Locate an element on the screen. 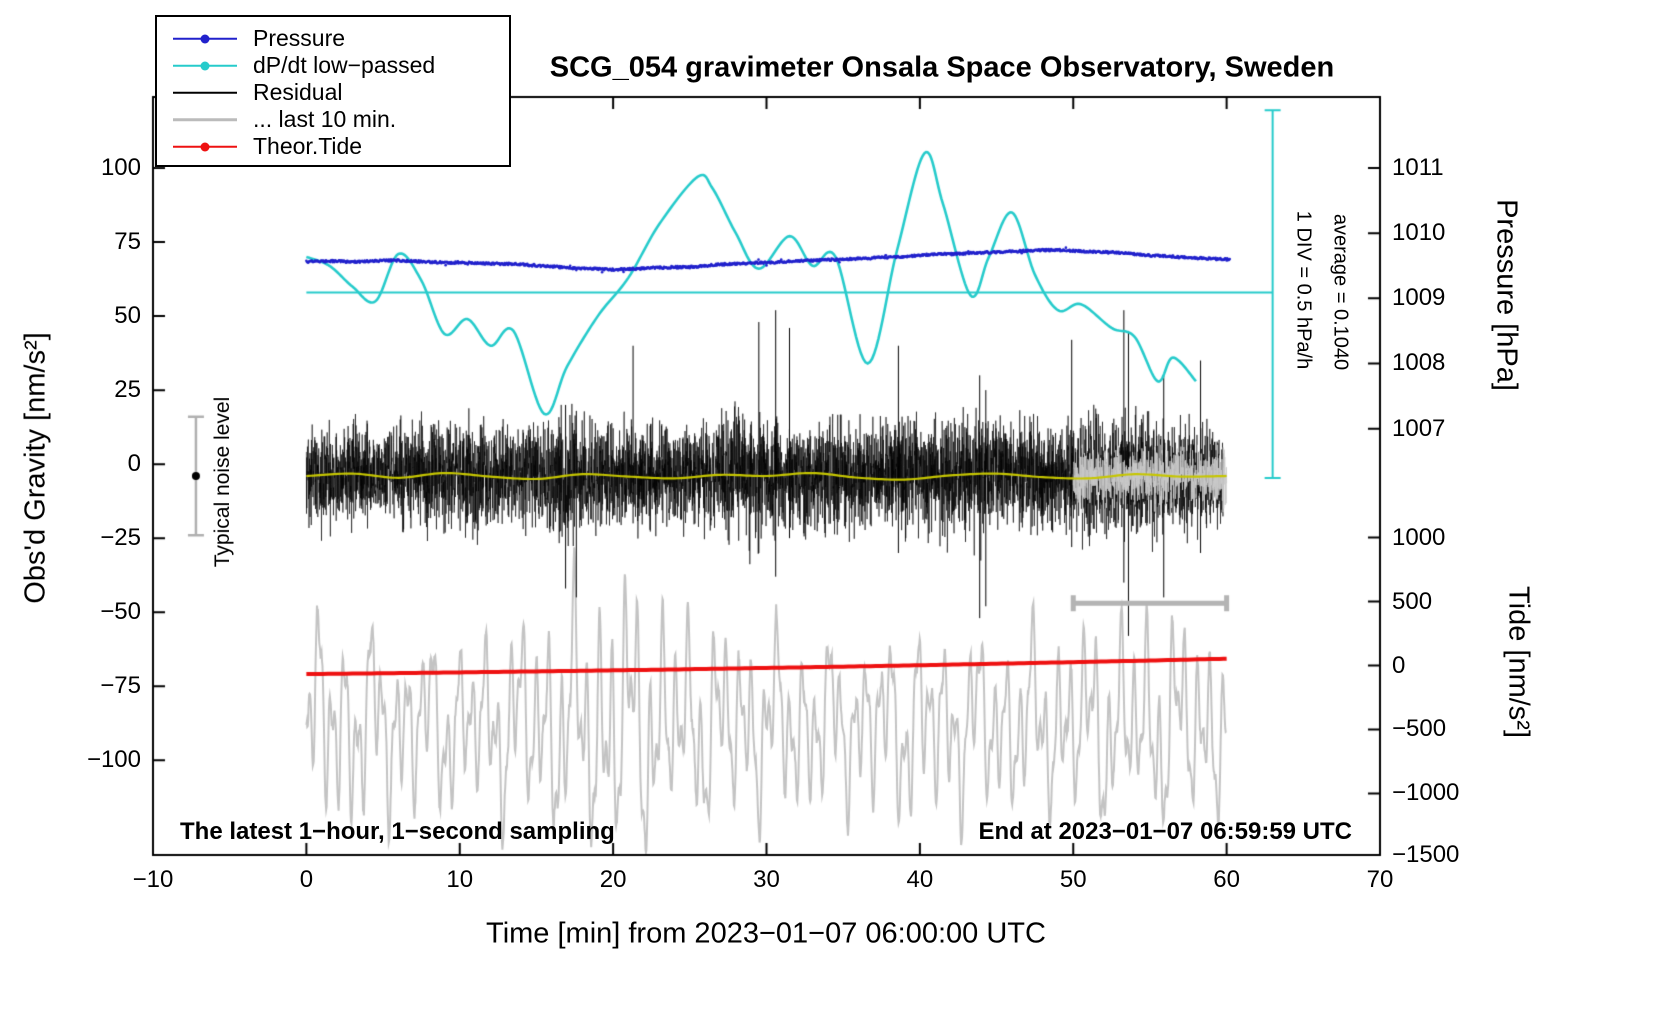  last10-legend-marker-icon is located at coordinates (205, 120).